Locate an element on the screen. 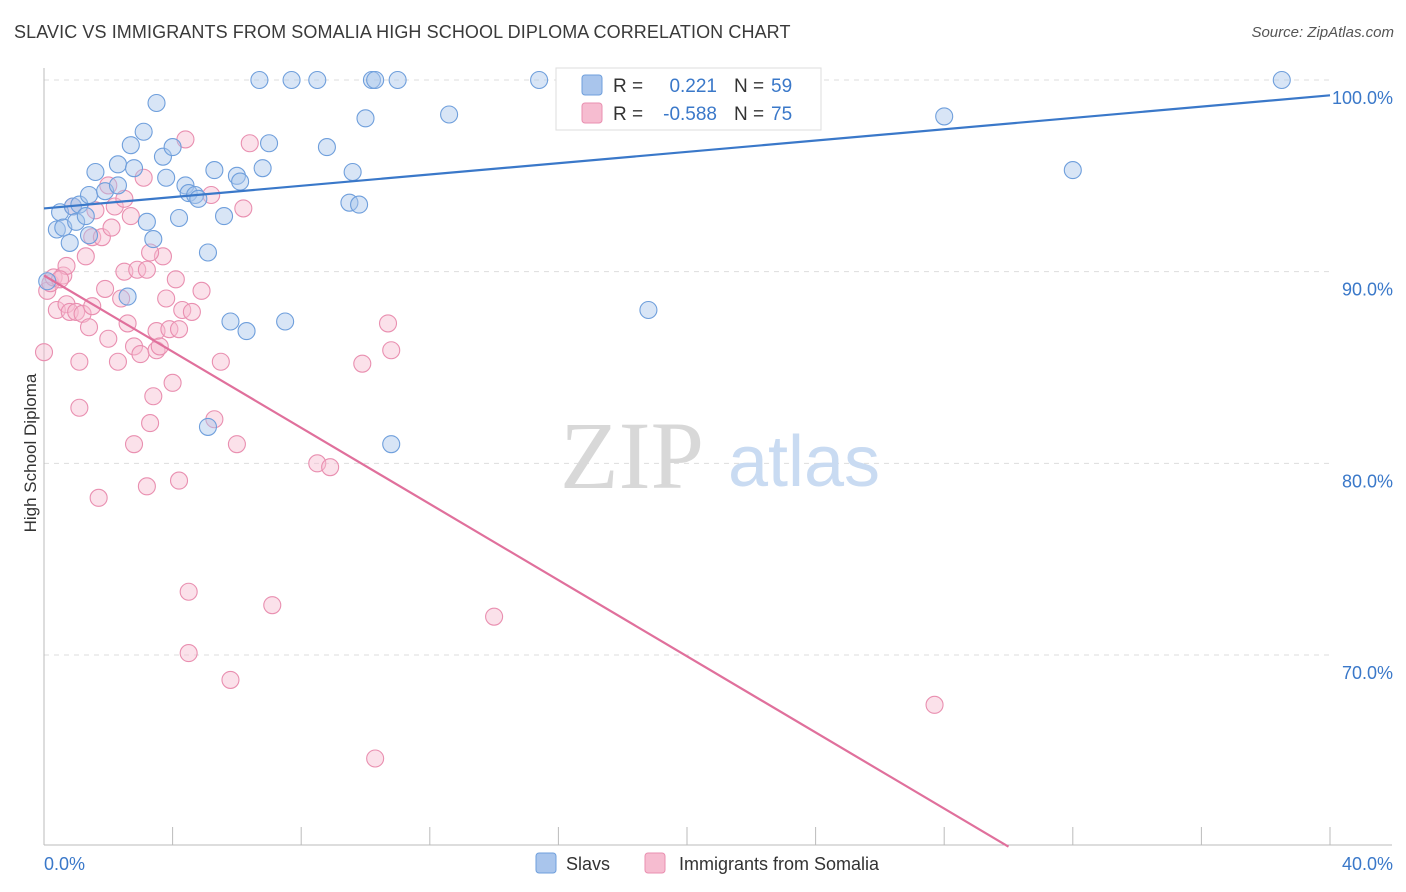  stats-legend-swatch-somalia is located at coordinates (592, 113).